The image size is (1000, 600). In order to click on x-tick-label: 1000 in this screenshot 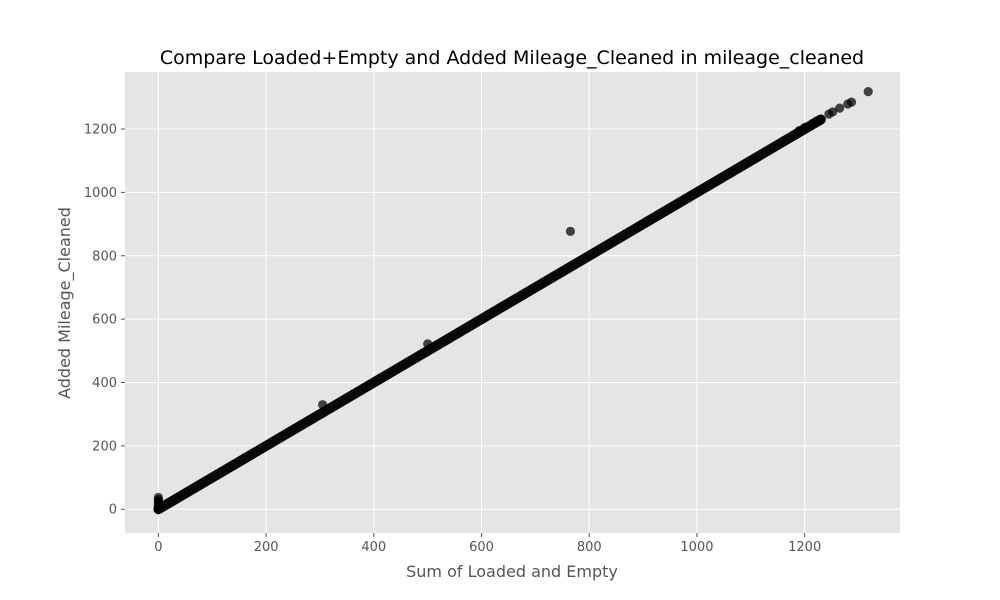, I will do `click(696, 547)`.